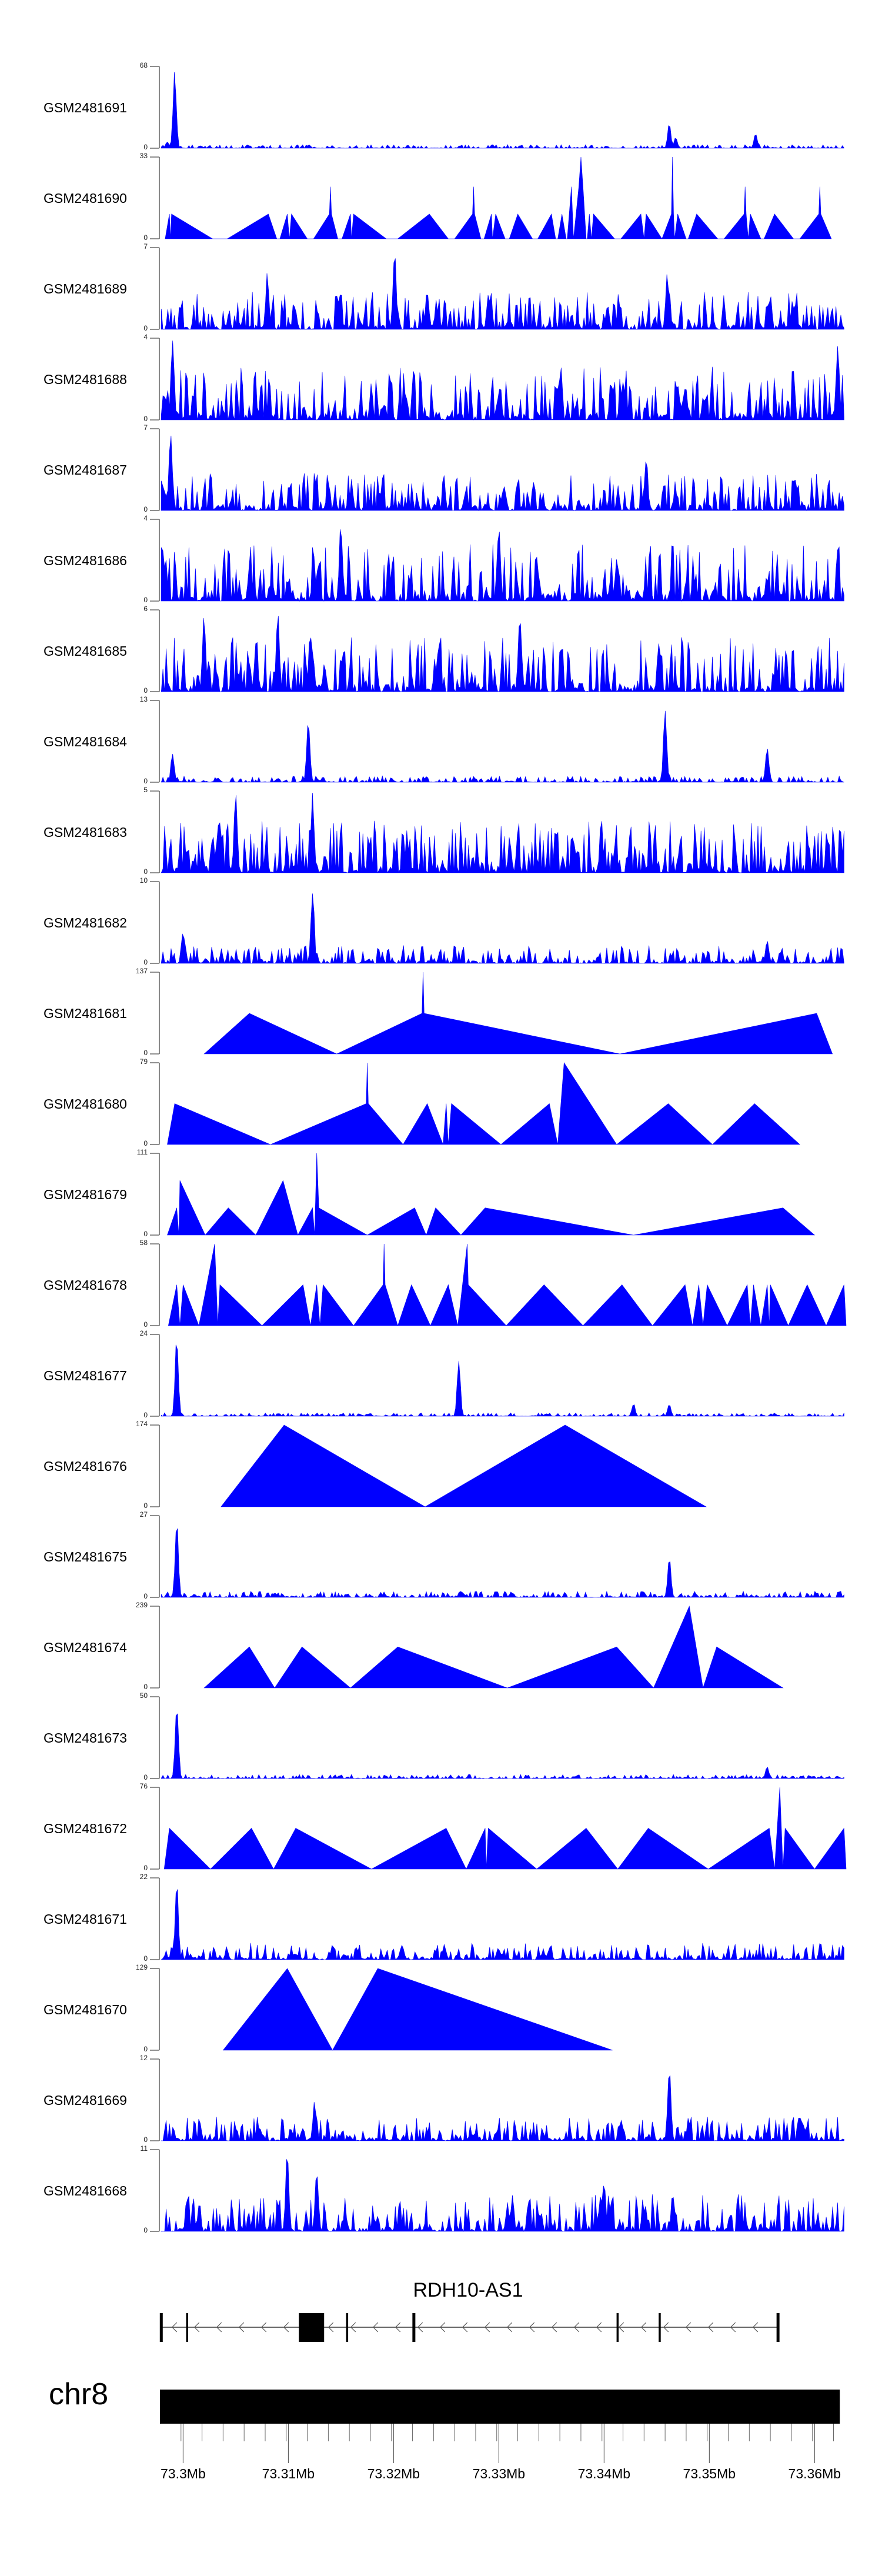  Describe the element at coordinates (444, 740) in the screenshot. I see `track-GSM2481684: GSM2481684 13 0` at that location.